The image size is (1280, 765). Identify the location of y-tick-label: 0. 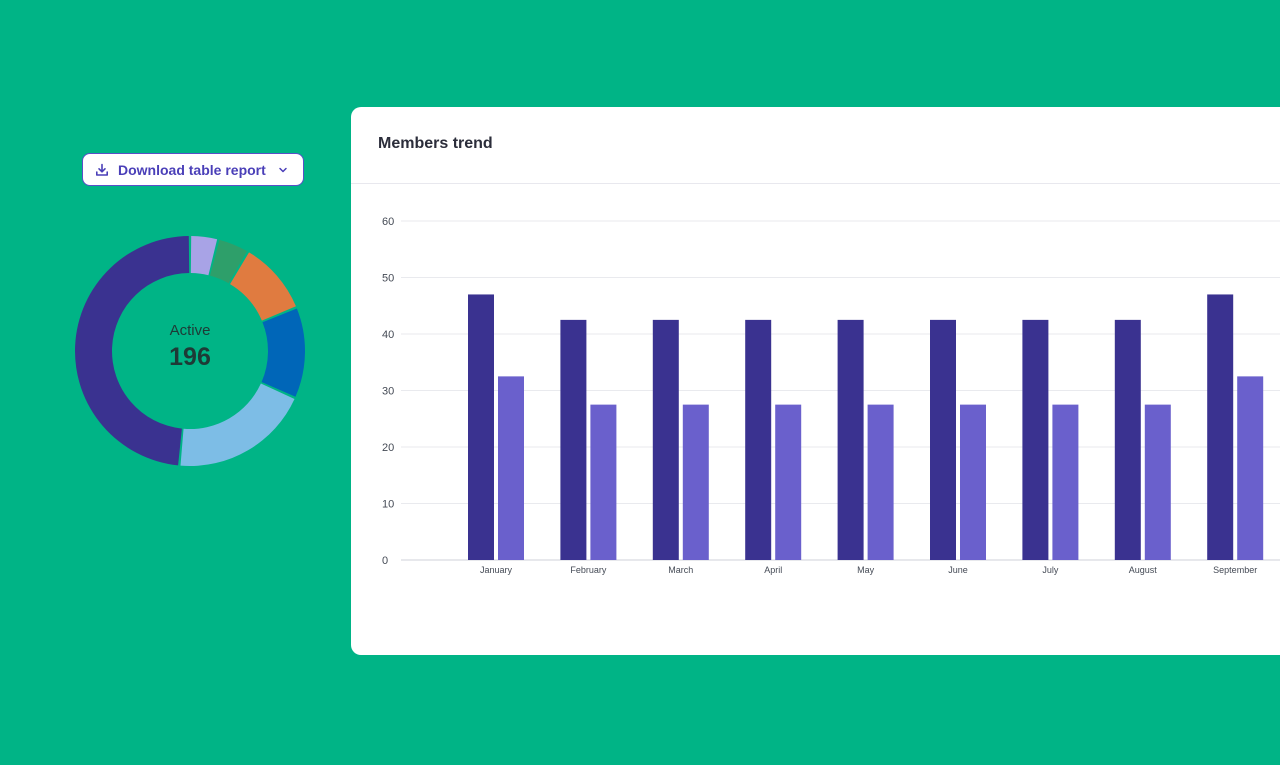
(385, 561).